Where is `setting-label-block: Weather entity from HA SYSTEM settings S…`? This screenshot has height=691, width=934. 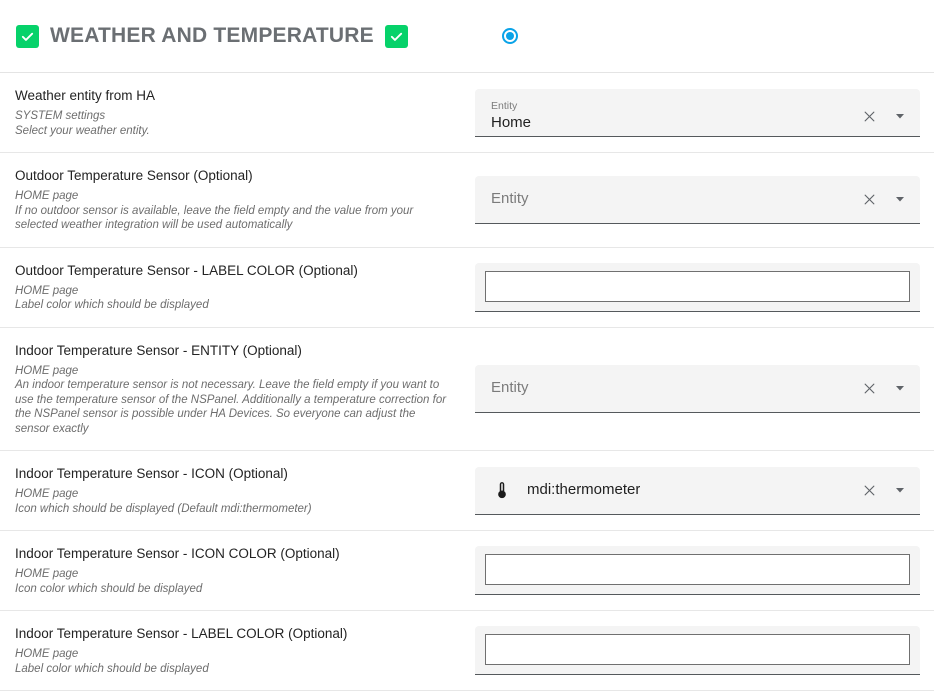
setting-label-block: Weather entity from HA SYSTEM settings S… is located at coordinates (235, 112).